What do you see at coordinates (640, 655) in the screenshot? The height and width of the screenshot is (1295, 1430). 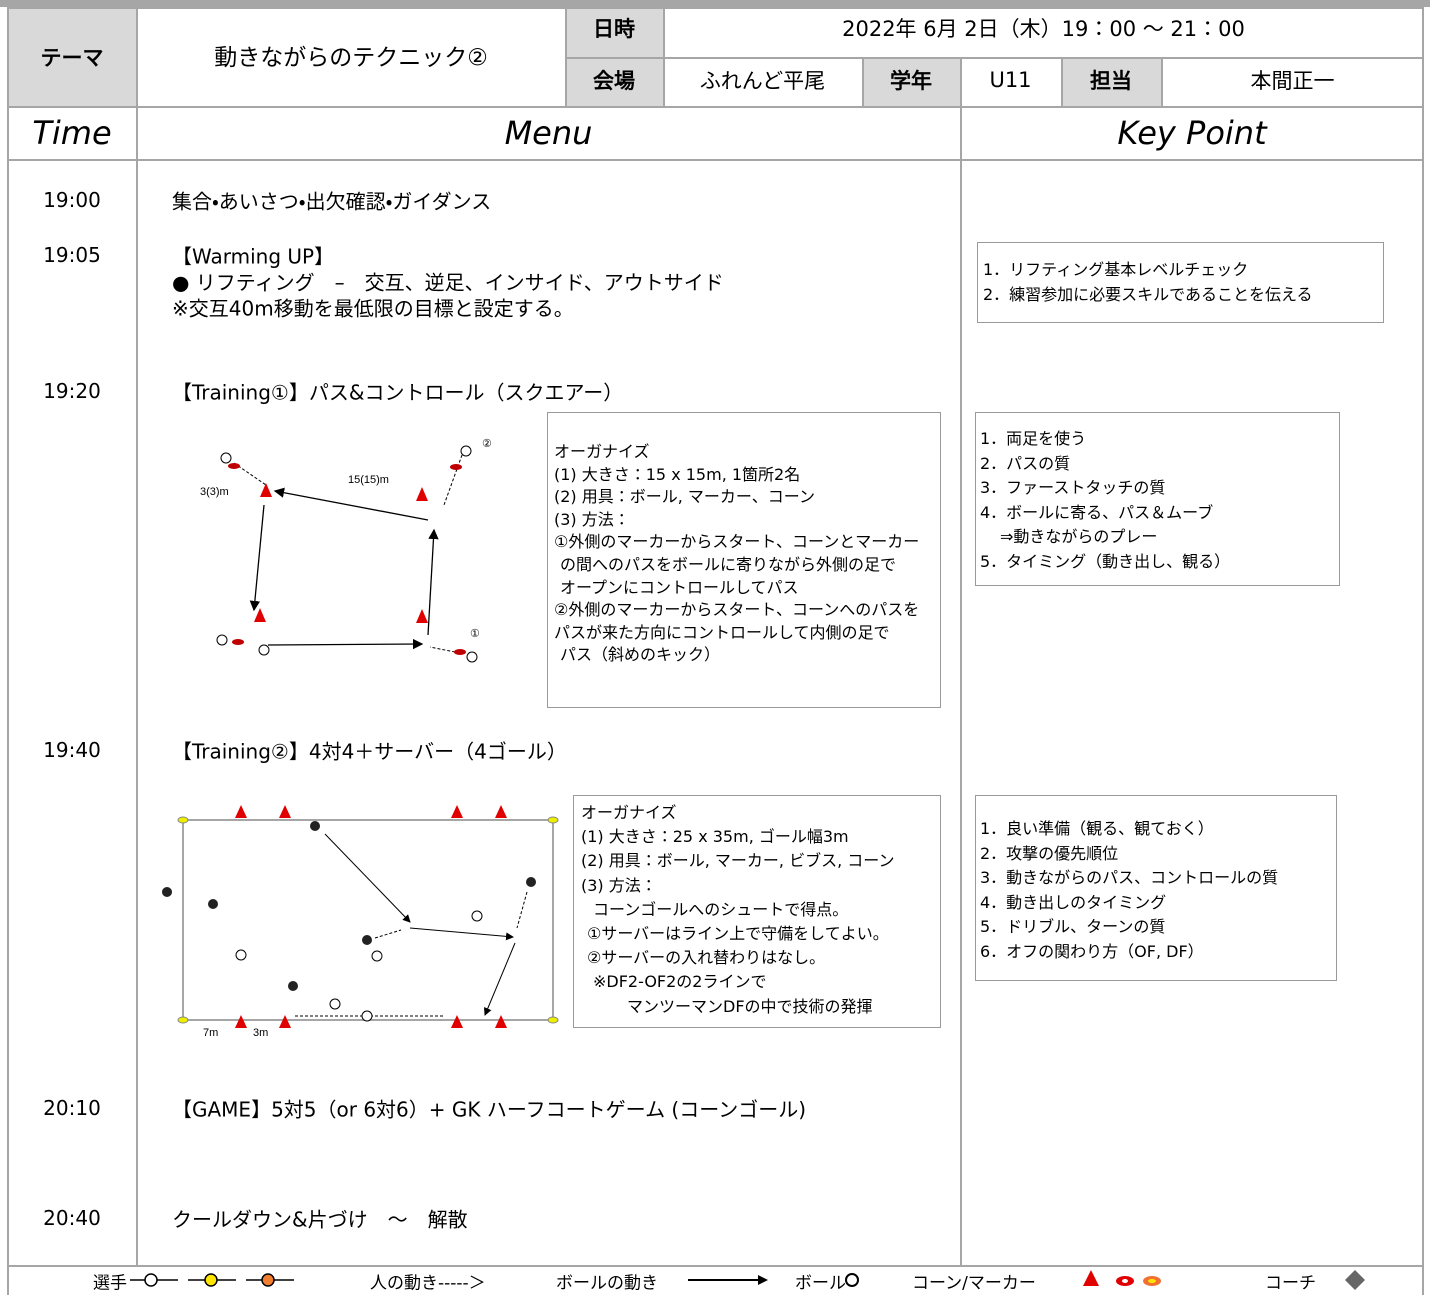 I see `organize-line: パス（斜めのキック）` at bounding box center [640, 655].